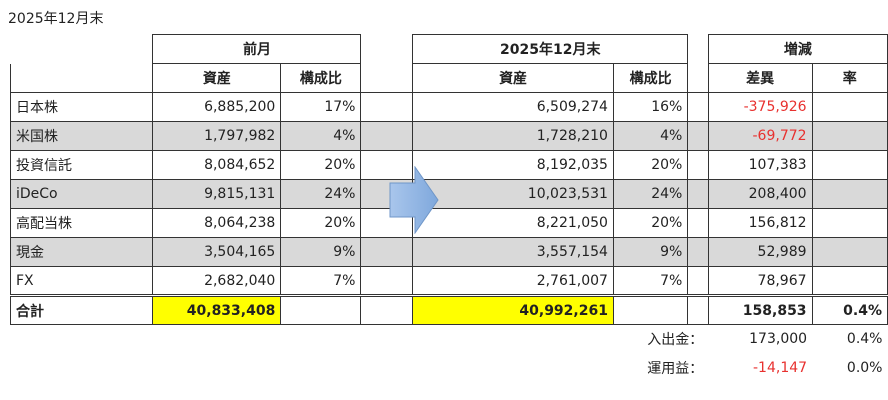 This screenshot has width=888, height=400. I want to click on col-header-rate: 率, so click(849, 78).